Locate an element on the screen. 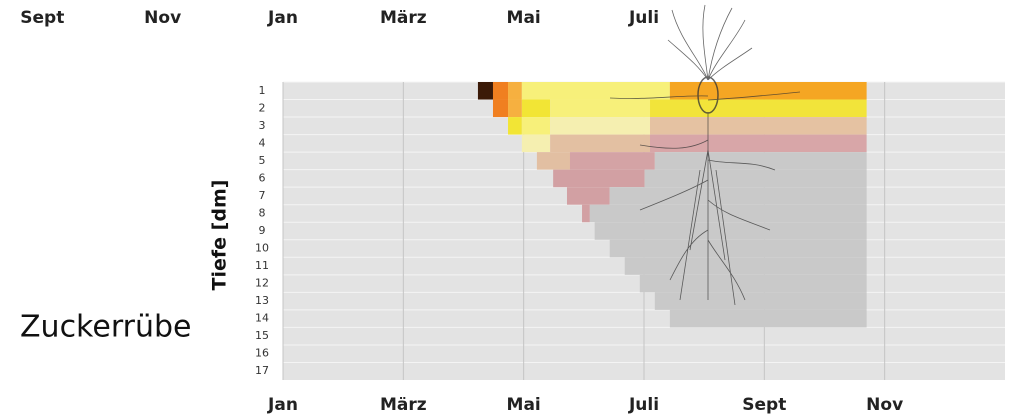  y-tick-label: 5 is located at coordinates (262, 160).